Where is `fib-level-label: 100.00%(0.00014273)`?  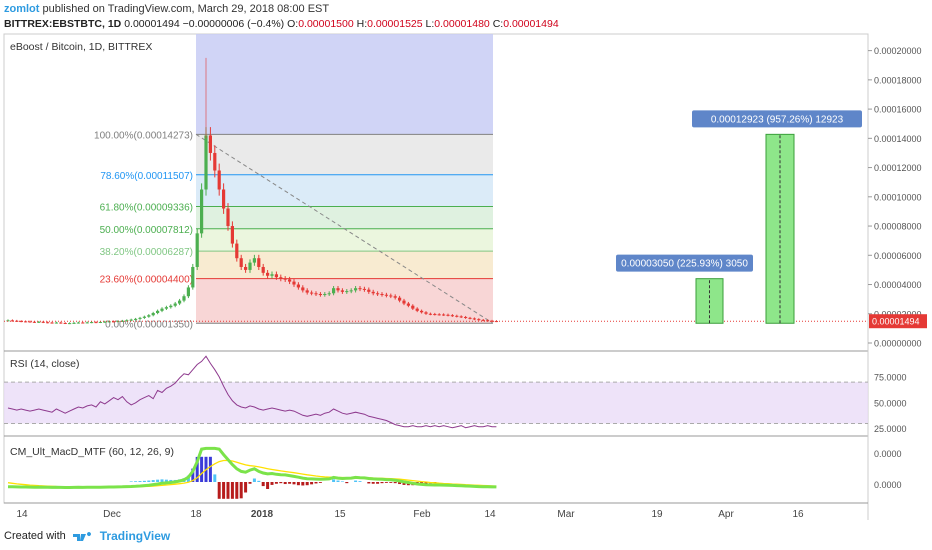
fib-level-label: 100.00%(0.00014273) is located at coordinates (143, 135).